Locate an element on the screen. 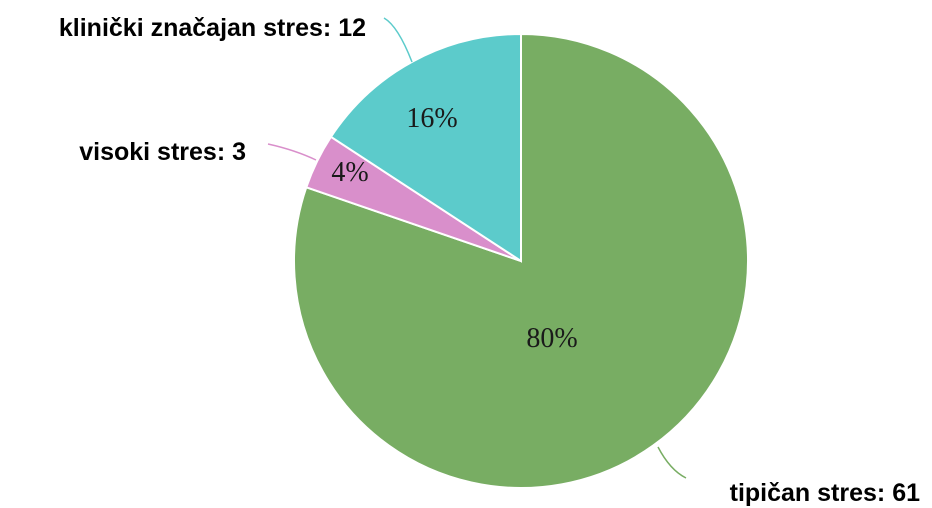  slice-label-visoki: visoki stres: 3 is located at coordinates (162, 152).